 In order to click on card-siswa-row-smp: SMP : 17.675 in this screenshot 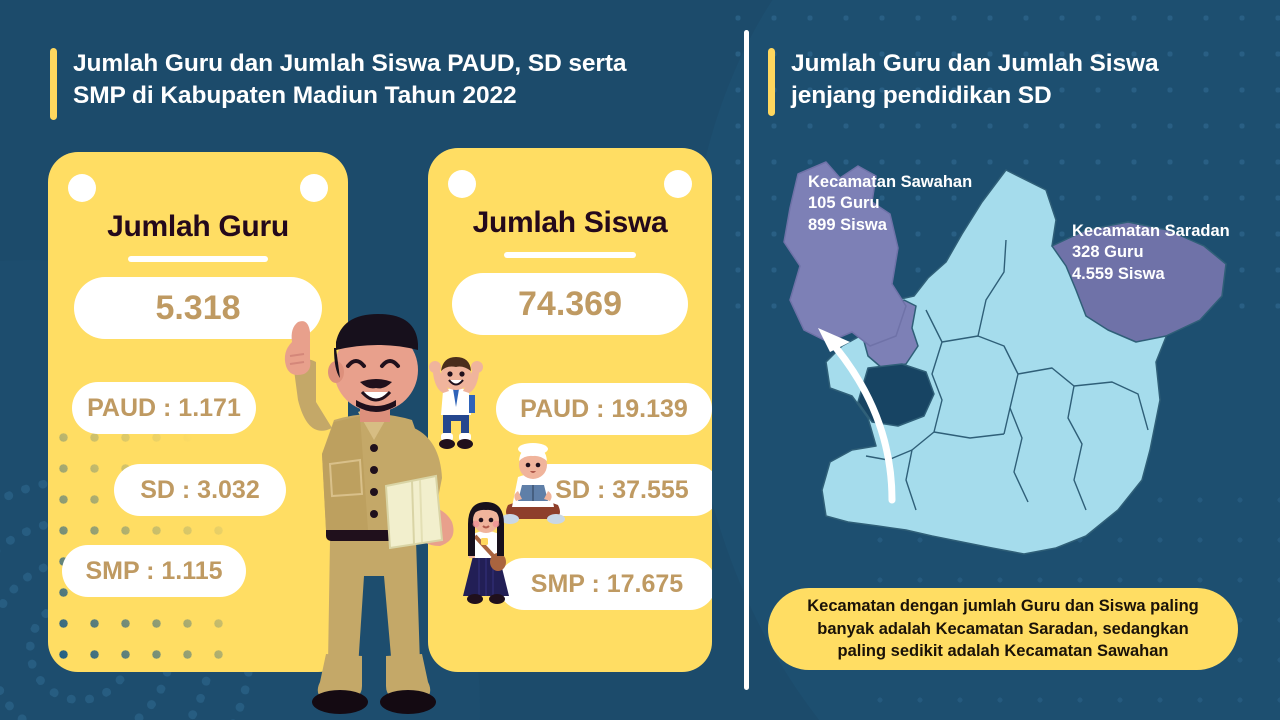, I will do `click(605, 584)`.